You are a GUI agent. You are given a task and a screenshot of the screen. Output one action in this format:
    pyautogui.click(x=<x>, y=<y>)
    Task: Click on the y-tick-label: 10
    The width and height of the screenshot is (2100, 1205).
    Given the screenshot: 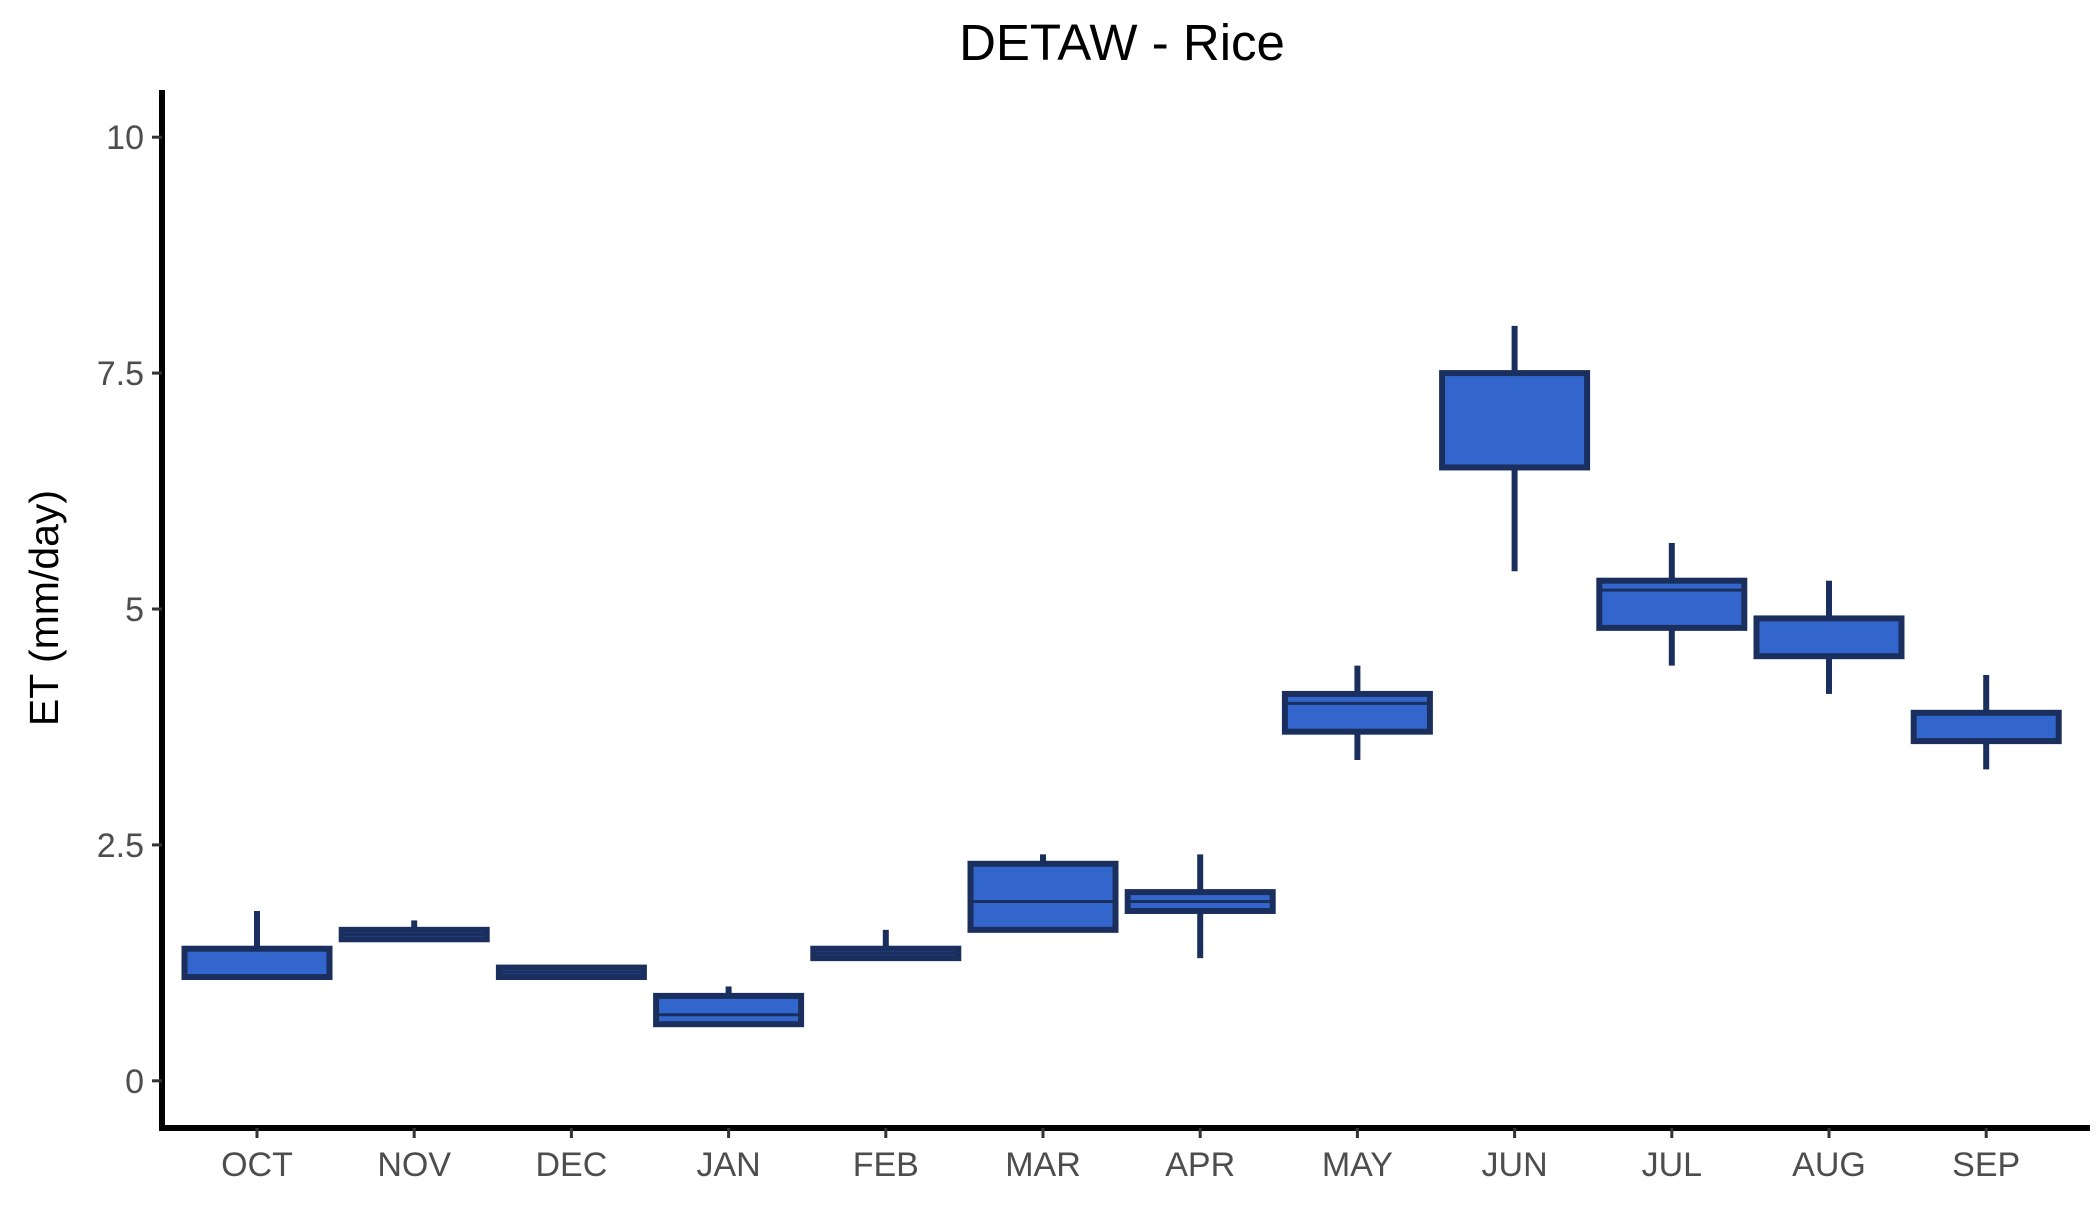 What is the action you would take?
    pyautogui.click(x=125, y=138)
    